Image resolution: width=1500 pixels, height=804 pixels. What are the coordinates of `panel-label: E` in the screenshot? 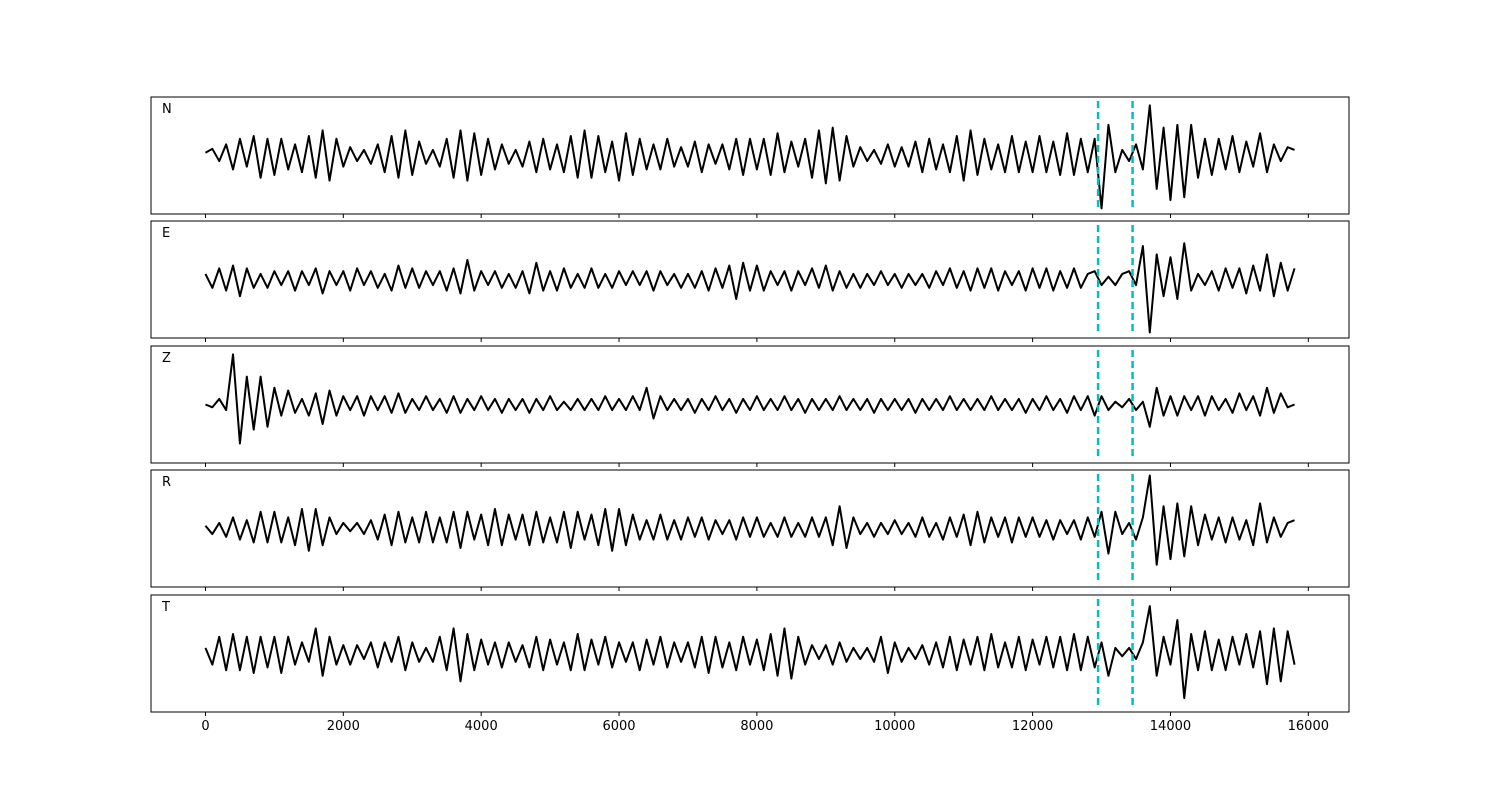 It's located at (166, 233).